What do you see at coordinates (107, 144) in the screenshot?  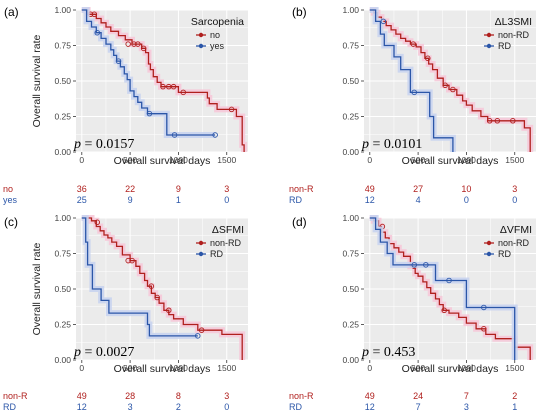 I see `p-value-number: = 0.0157` at bounding box center [107, 144].